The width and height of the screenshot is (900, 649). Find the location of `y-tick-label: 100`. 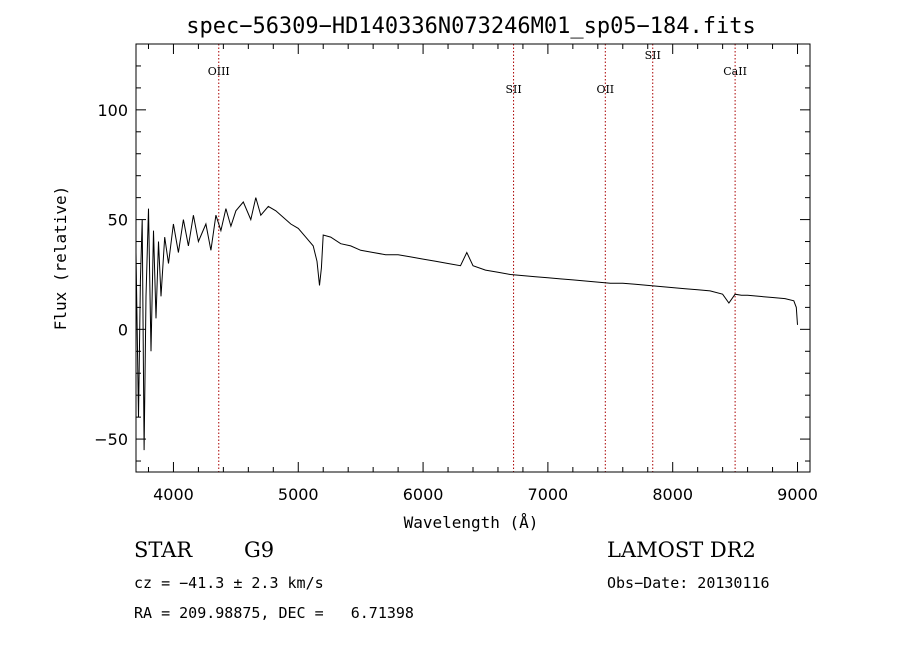

y-tick-label: 100 is located at coordinates (112, 110).